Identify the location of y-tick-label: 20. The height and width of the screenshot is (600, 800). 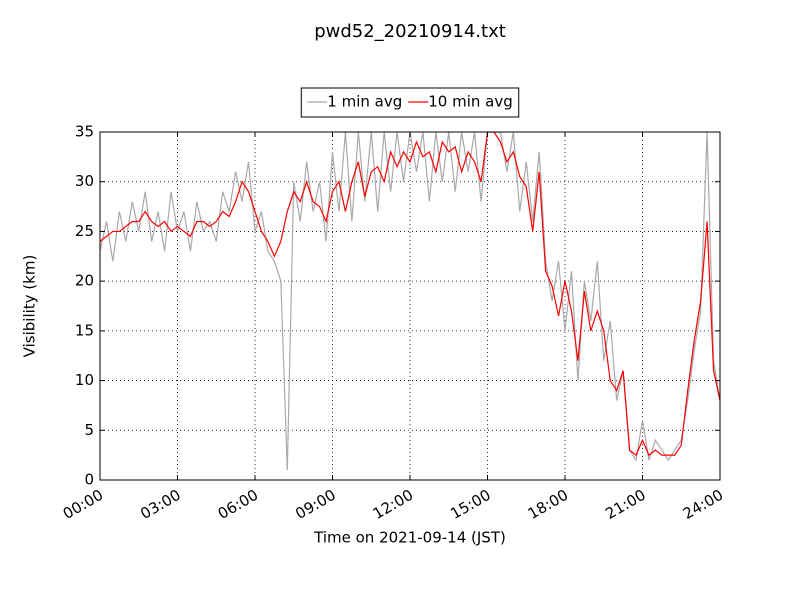
(84, 281).